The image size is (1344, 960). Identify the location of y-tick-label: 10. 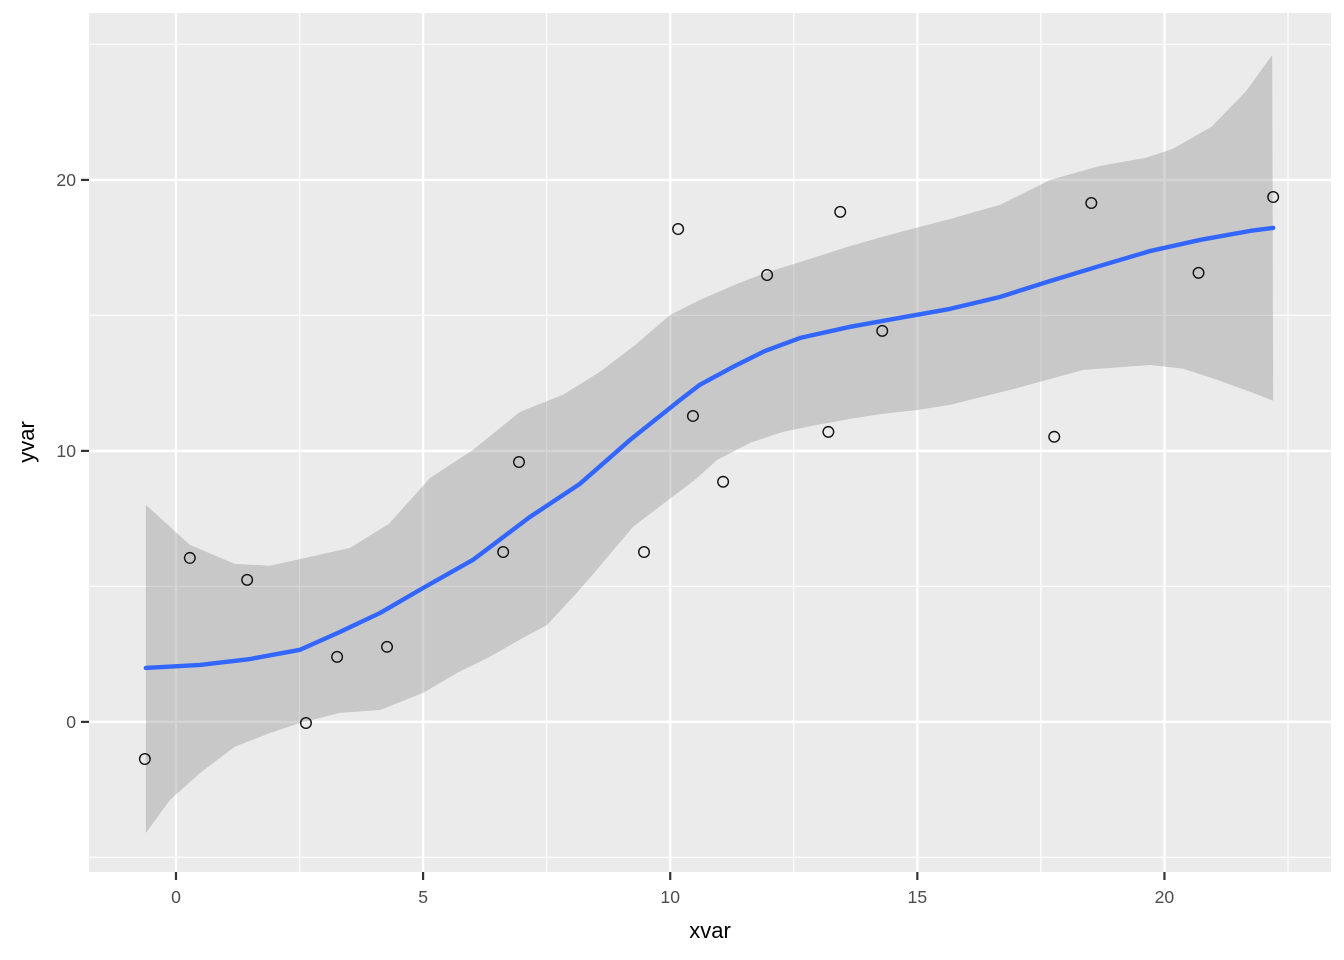
(66, 451).